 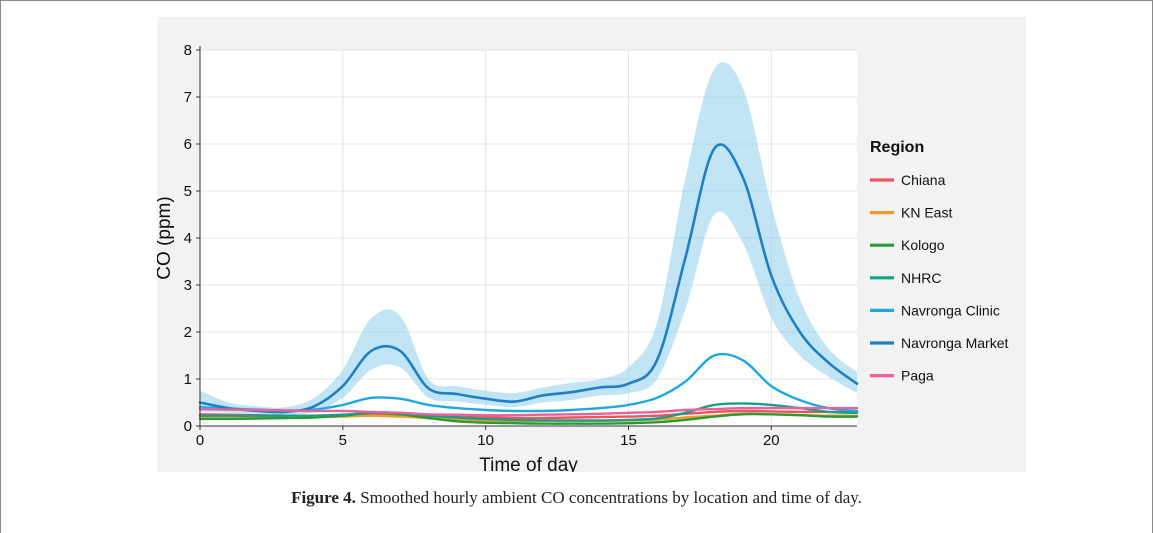 I want to click on y-axis-title: CO (ppm), so click(x=166, y=237).